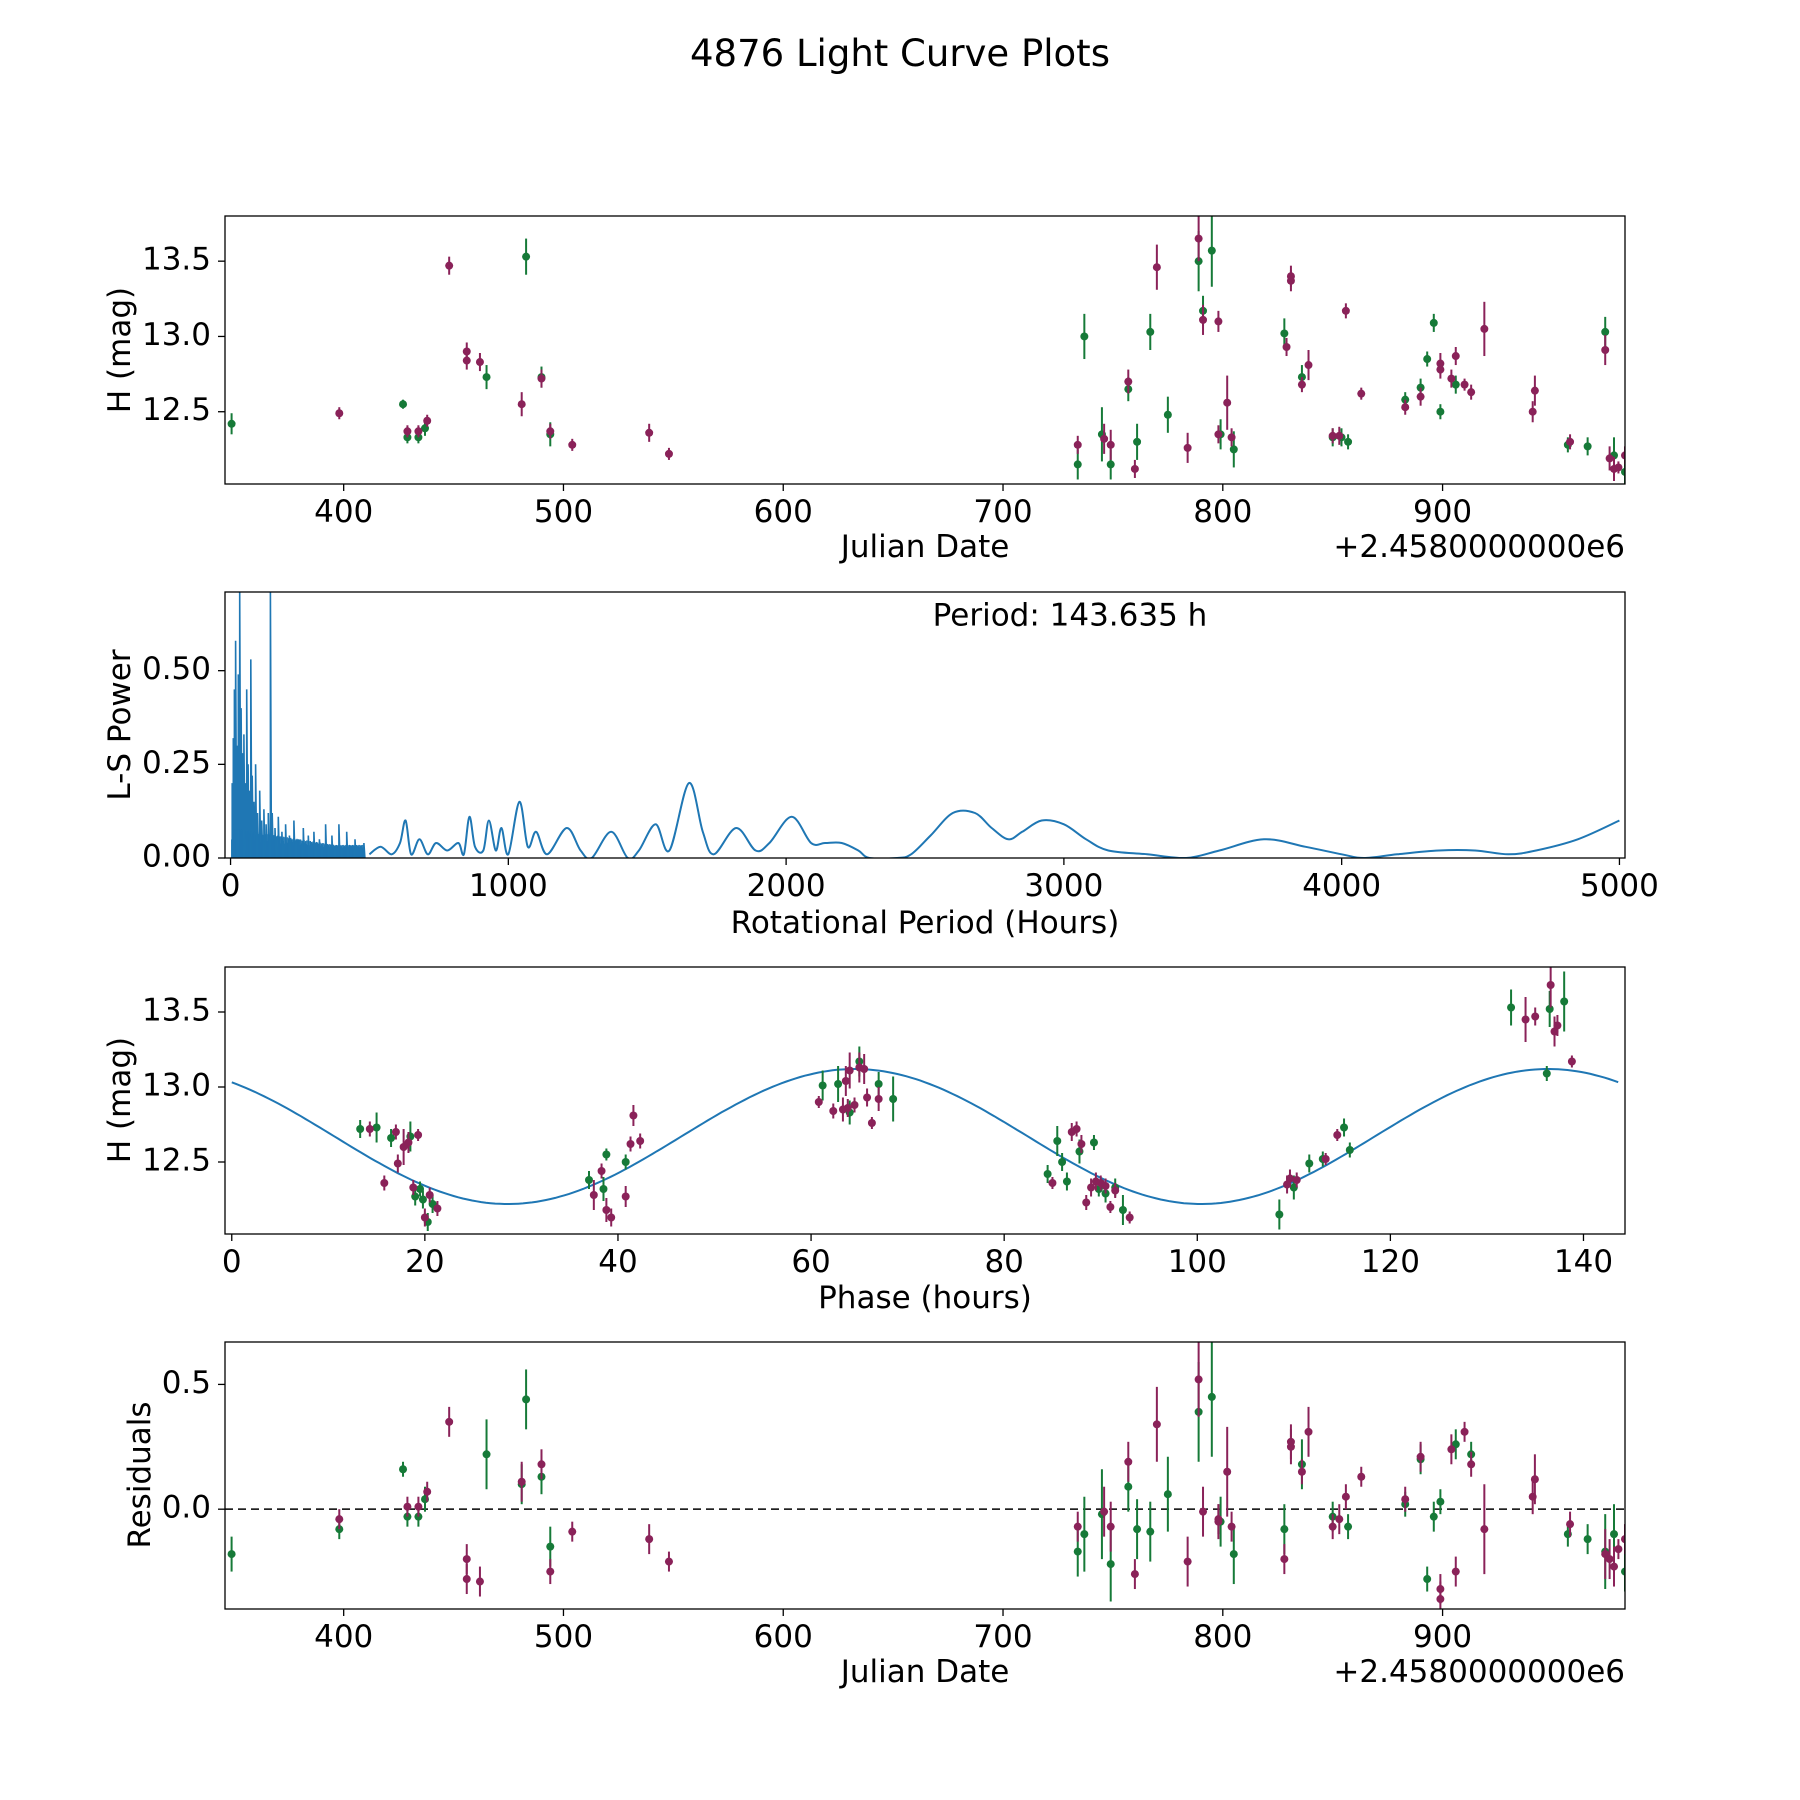 This screenshot has width=1800, height=1800. Describe the element at coordinates (924, 1672) in the screenshot. I see `residuals-x-label: Julian Date` at that location.